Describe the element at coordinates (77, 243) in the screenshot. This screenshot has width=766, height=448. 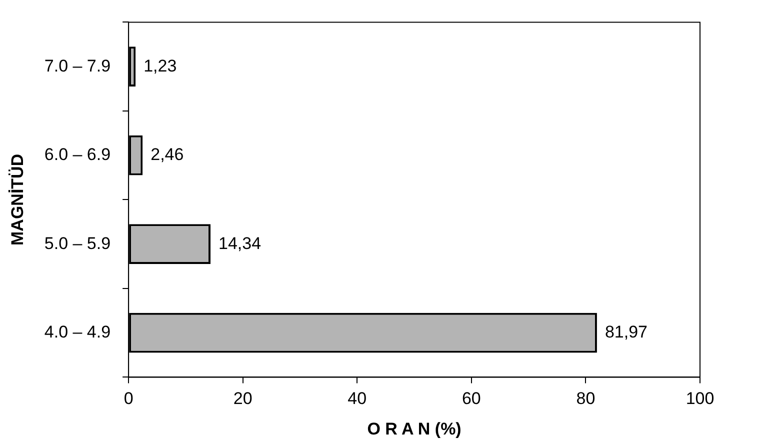
I see `y-tick-label: 5.0 – 5.9` at that location.